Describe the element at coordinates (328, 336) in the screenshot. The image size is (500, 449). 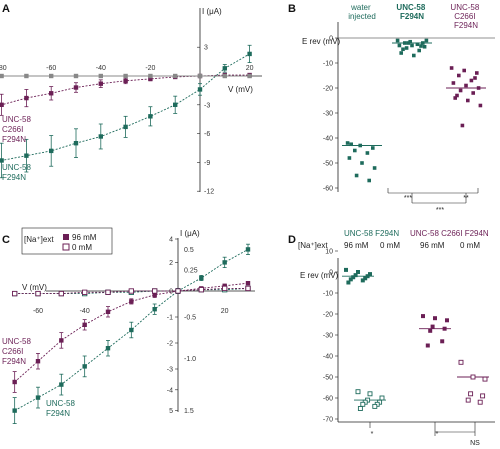
I see `panel-d-y-tick-label: -30` at that location.